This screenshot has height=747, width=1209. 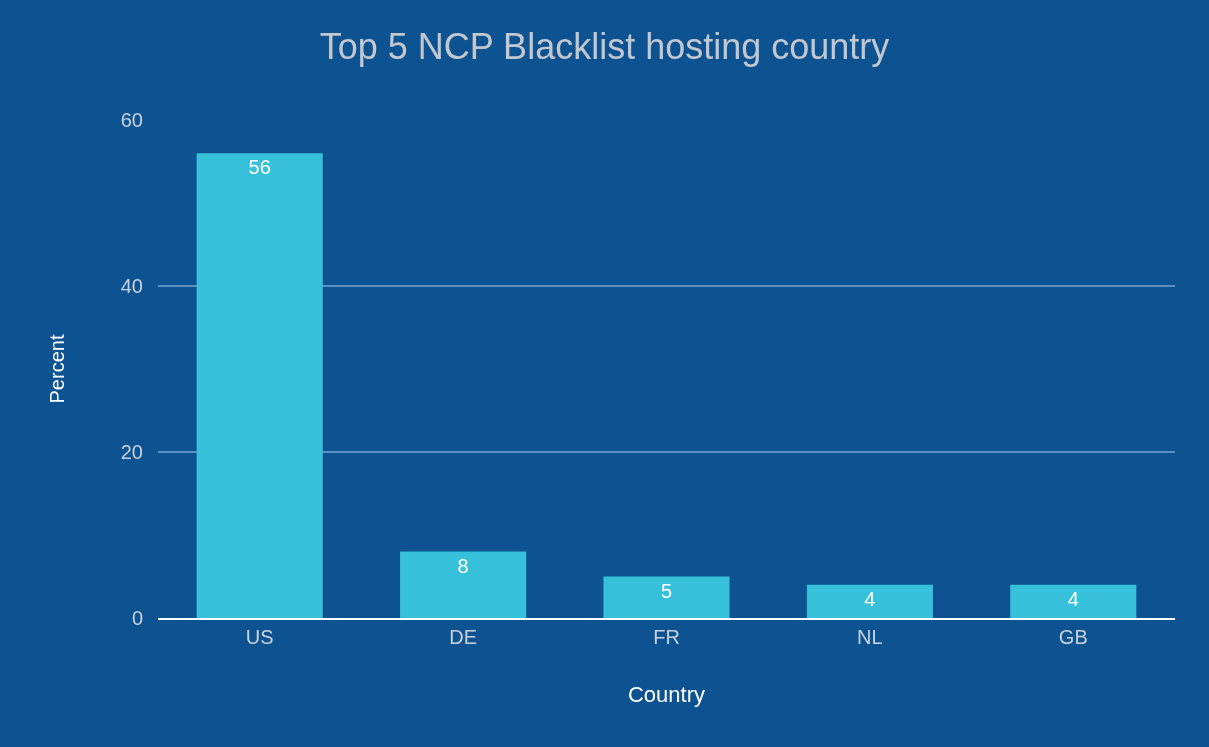 What do you see at coordinates (259, 637) in the screenshot?
I see `x-tick-label: US` at bounding box center [259, 637].